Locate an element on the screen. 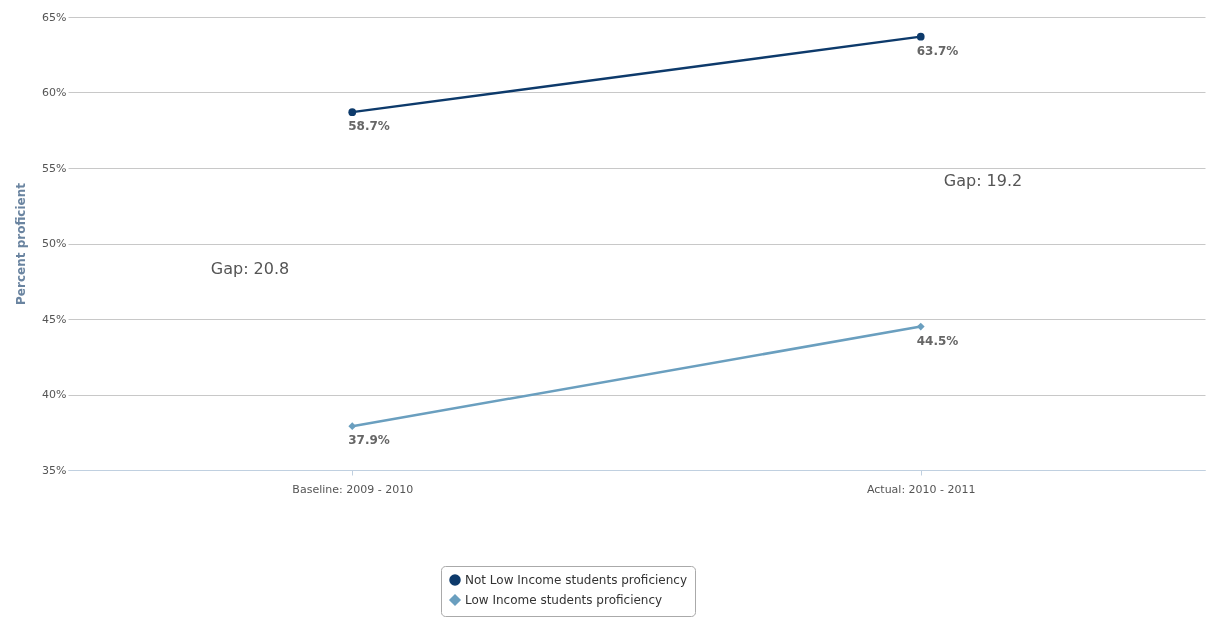 The height and width of the screenshot is (618, 1216). data-label: 44.5% is located at coordinates (937, 340).